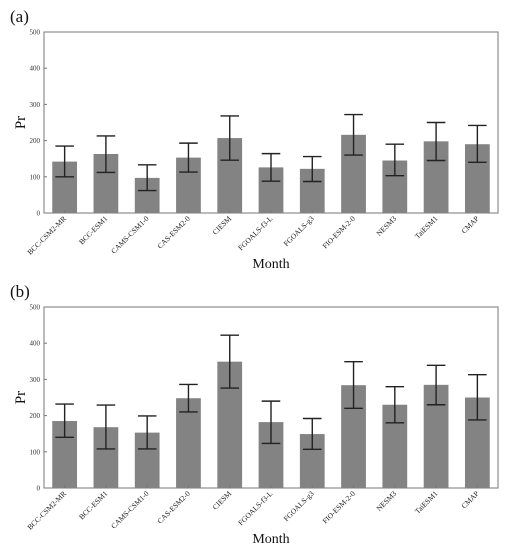 This screenshot has height=550, width=516. What do you see at coordinates (35, 308) in the screenshot?
I see `chart-b-ytick-label: 500` at bounding box center [35, 308].